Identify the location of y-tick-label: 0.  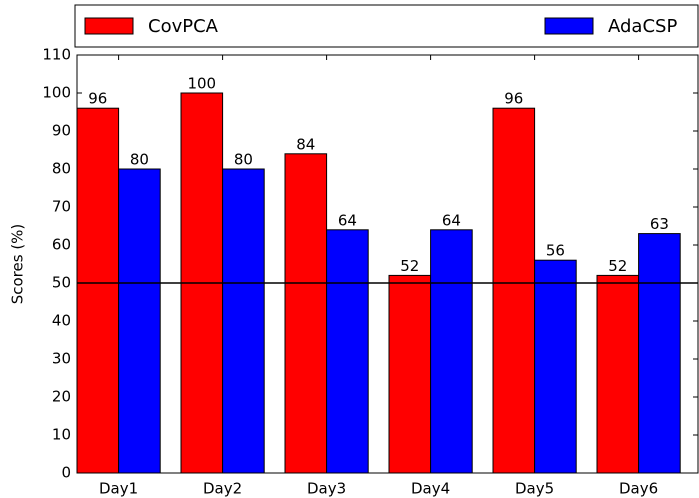
(66, 473).